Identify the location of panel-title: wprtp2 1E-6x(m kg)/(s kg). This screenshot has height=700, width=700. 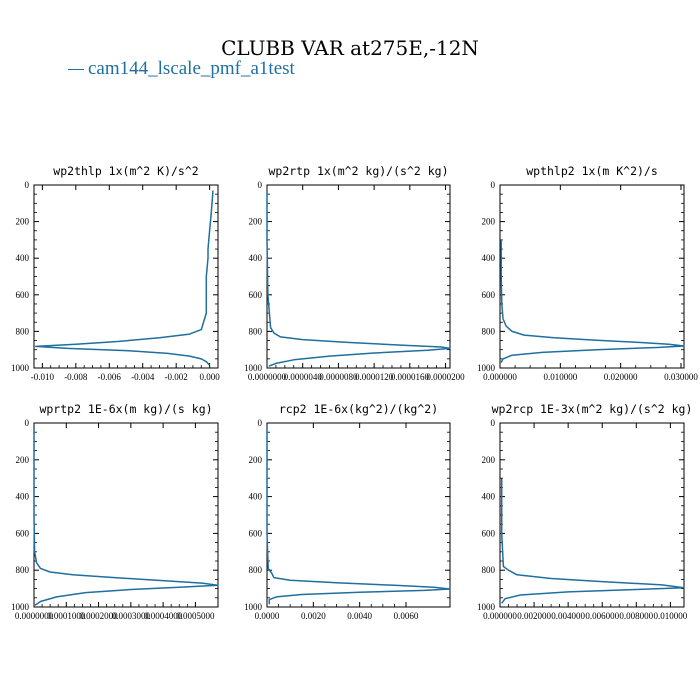
(125, 409).